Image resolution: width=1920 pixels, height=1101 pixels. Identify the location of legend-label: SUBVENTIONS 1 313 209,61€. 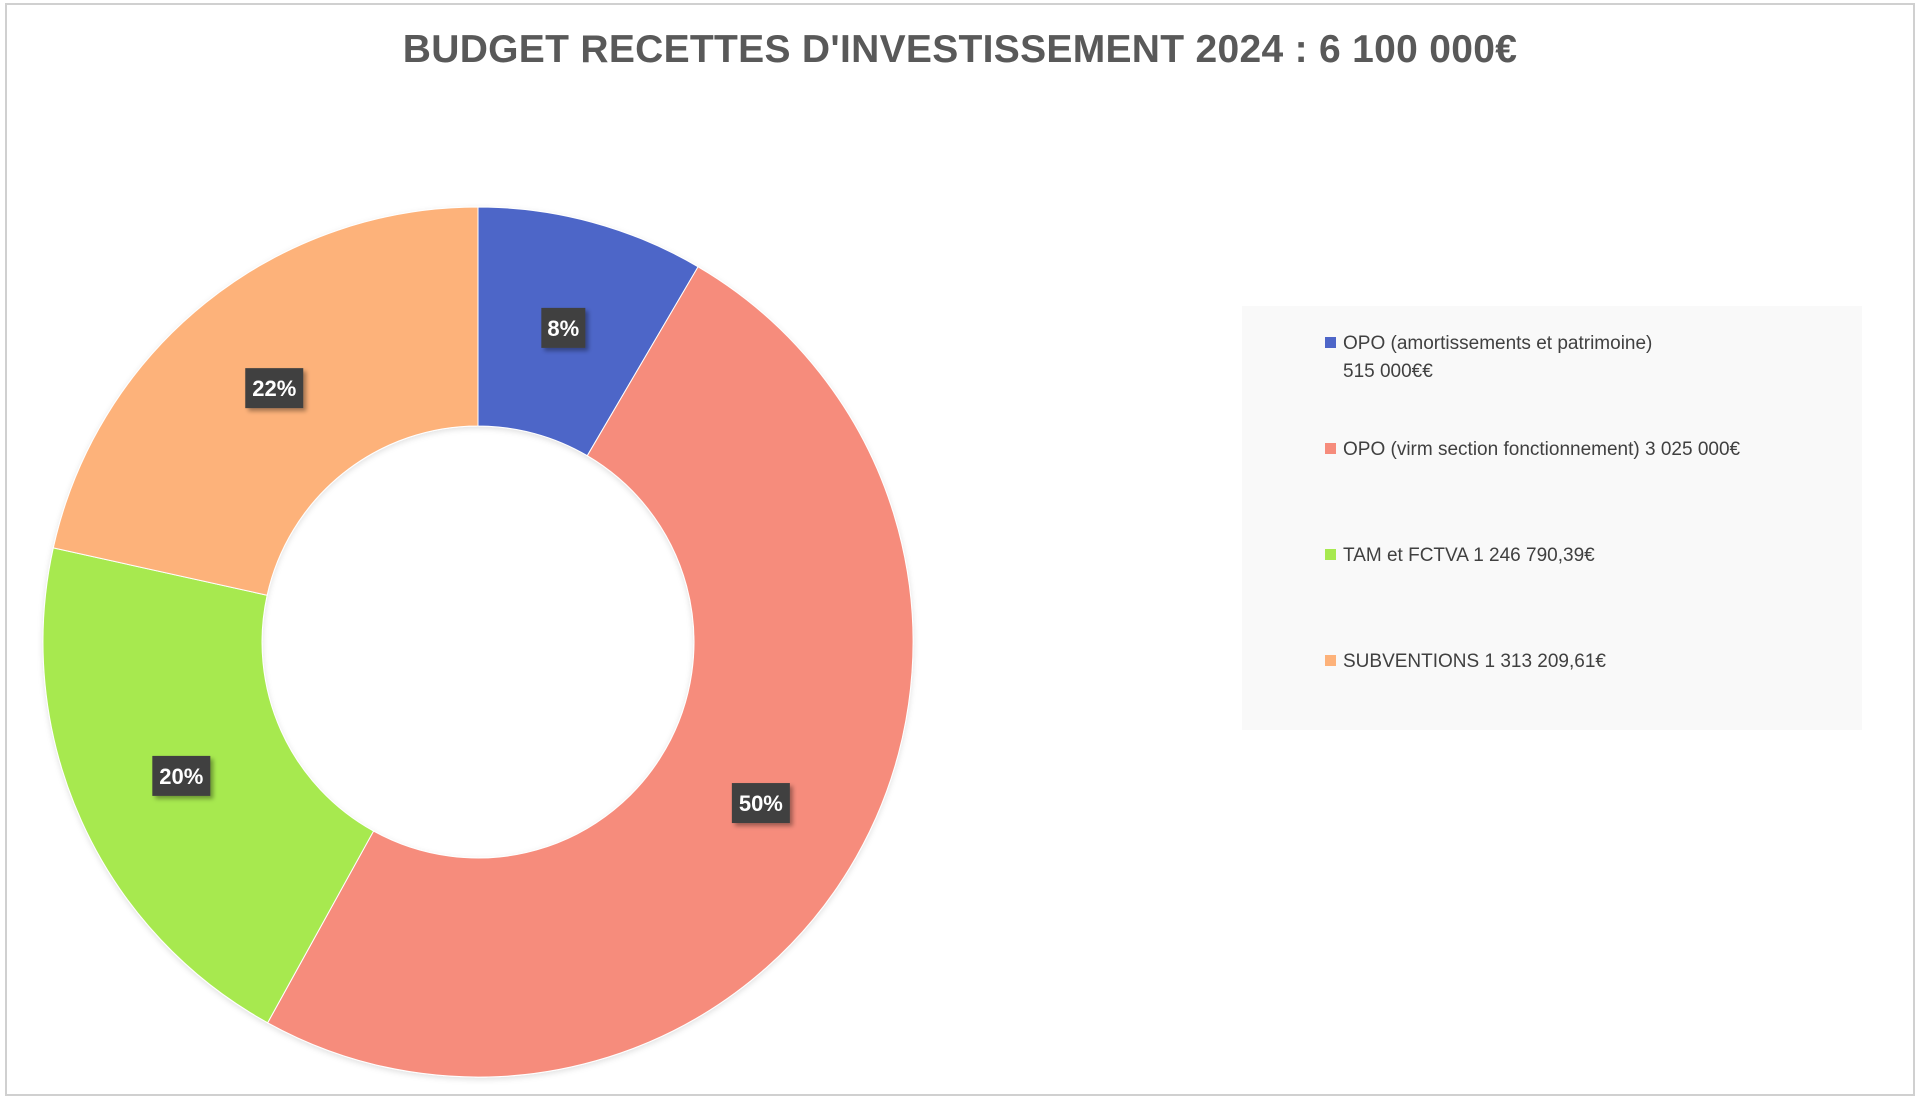
(1474, 661).